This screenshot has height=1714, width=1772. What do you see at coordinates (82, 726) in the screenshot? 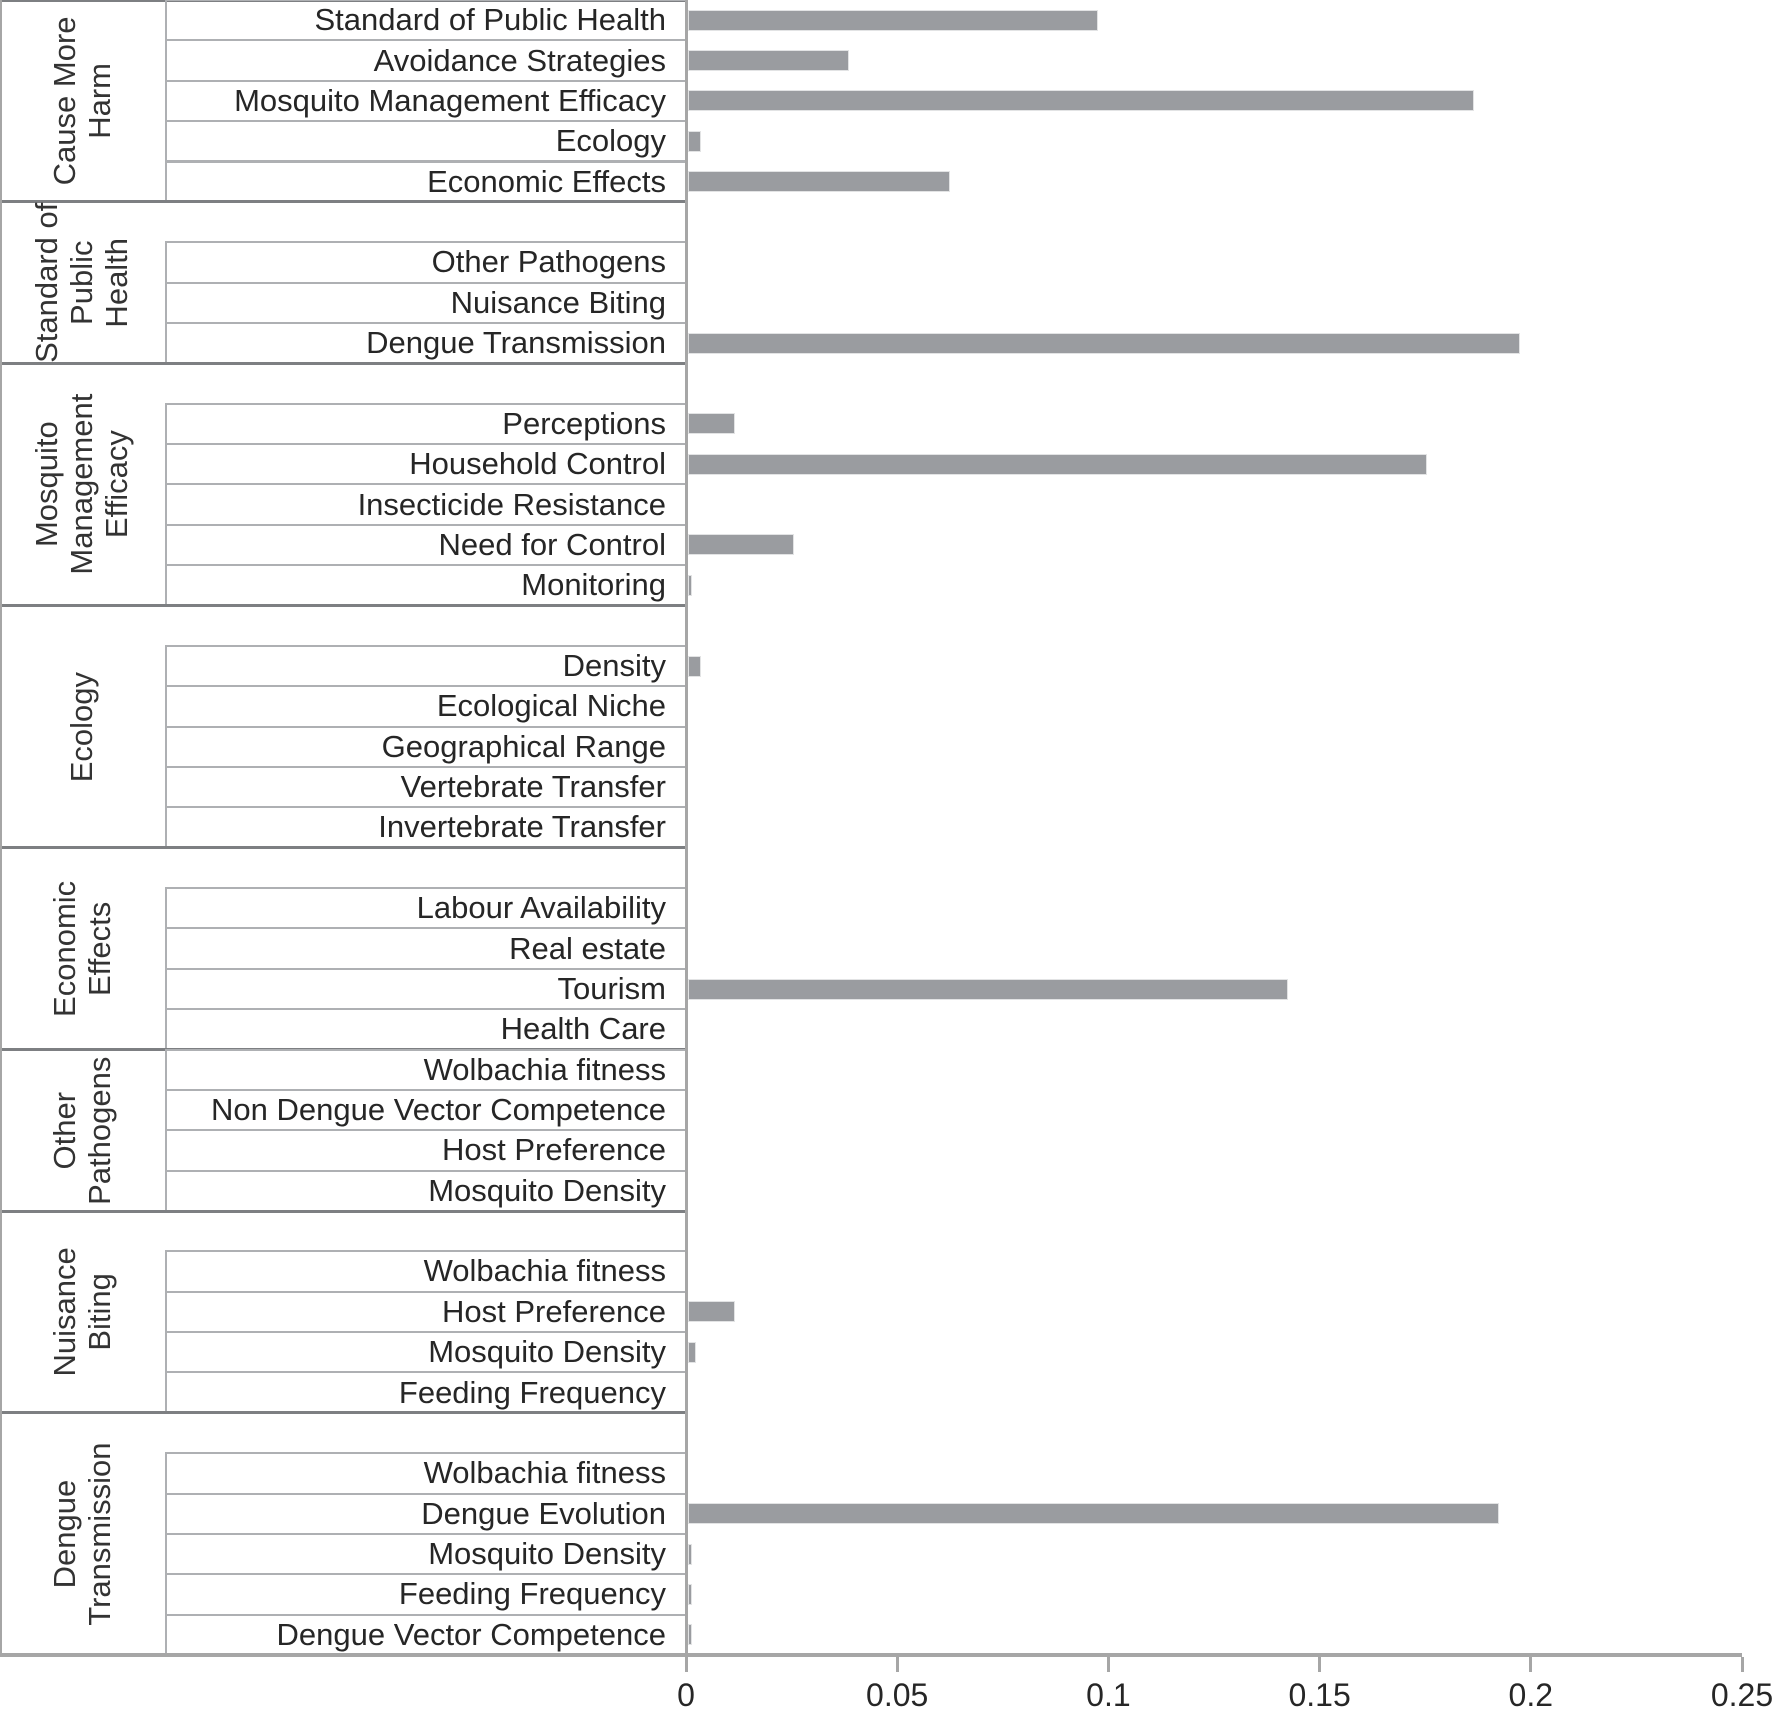
I see `group-label: Ecology` at bounding box center [82, 726].